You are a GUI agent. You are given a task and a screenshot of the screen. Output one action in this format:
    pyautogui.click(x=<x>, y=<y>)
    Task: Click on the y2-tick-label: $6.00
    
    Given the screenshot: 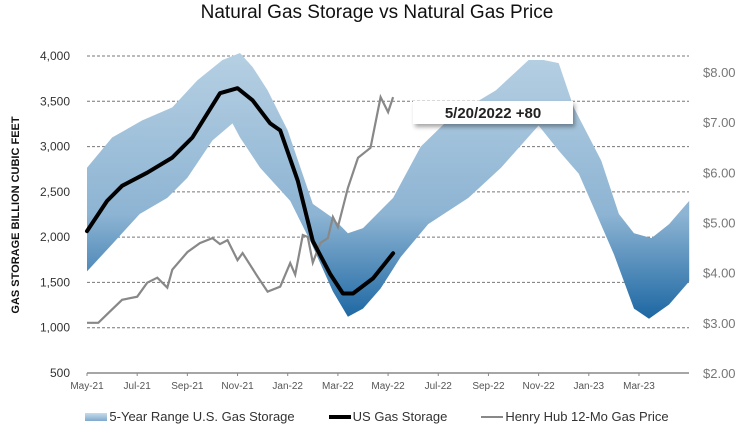 What is the action you would take?
    pyautogui.click(x=719, y=172)
    